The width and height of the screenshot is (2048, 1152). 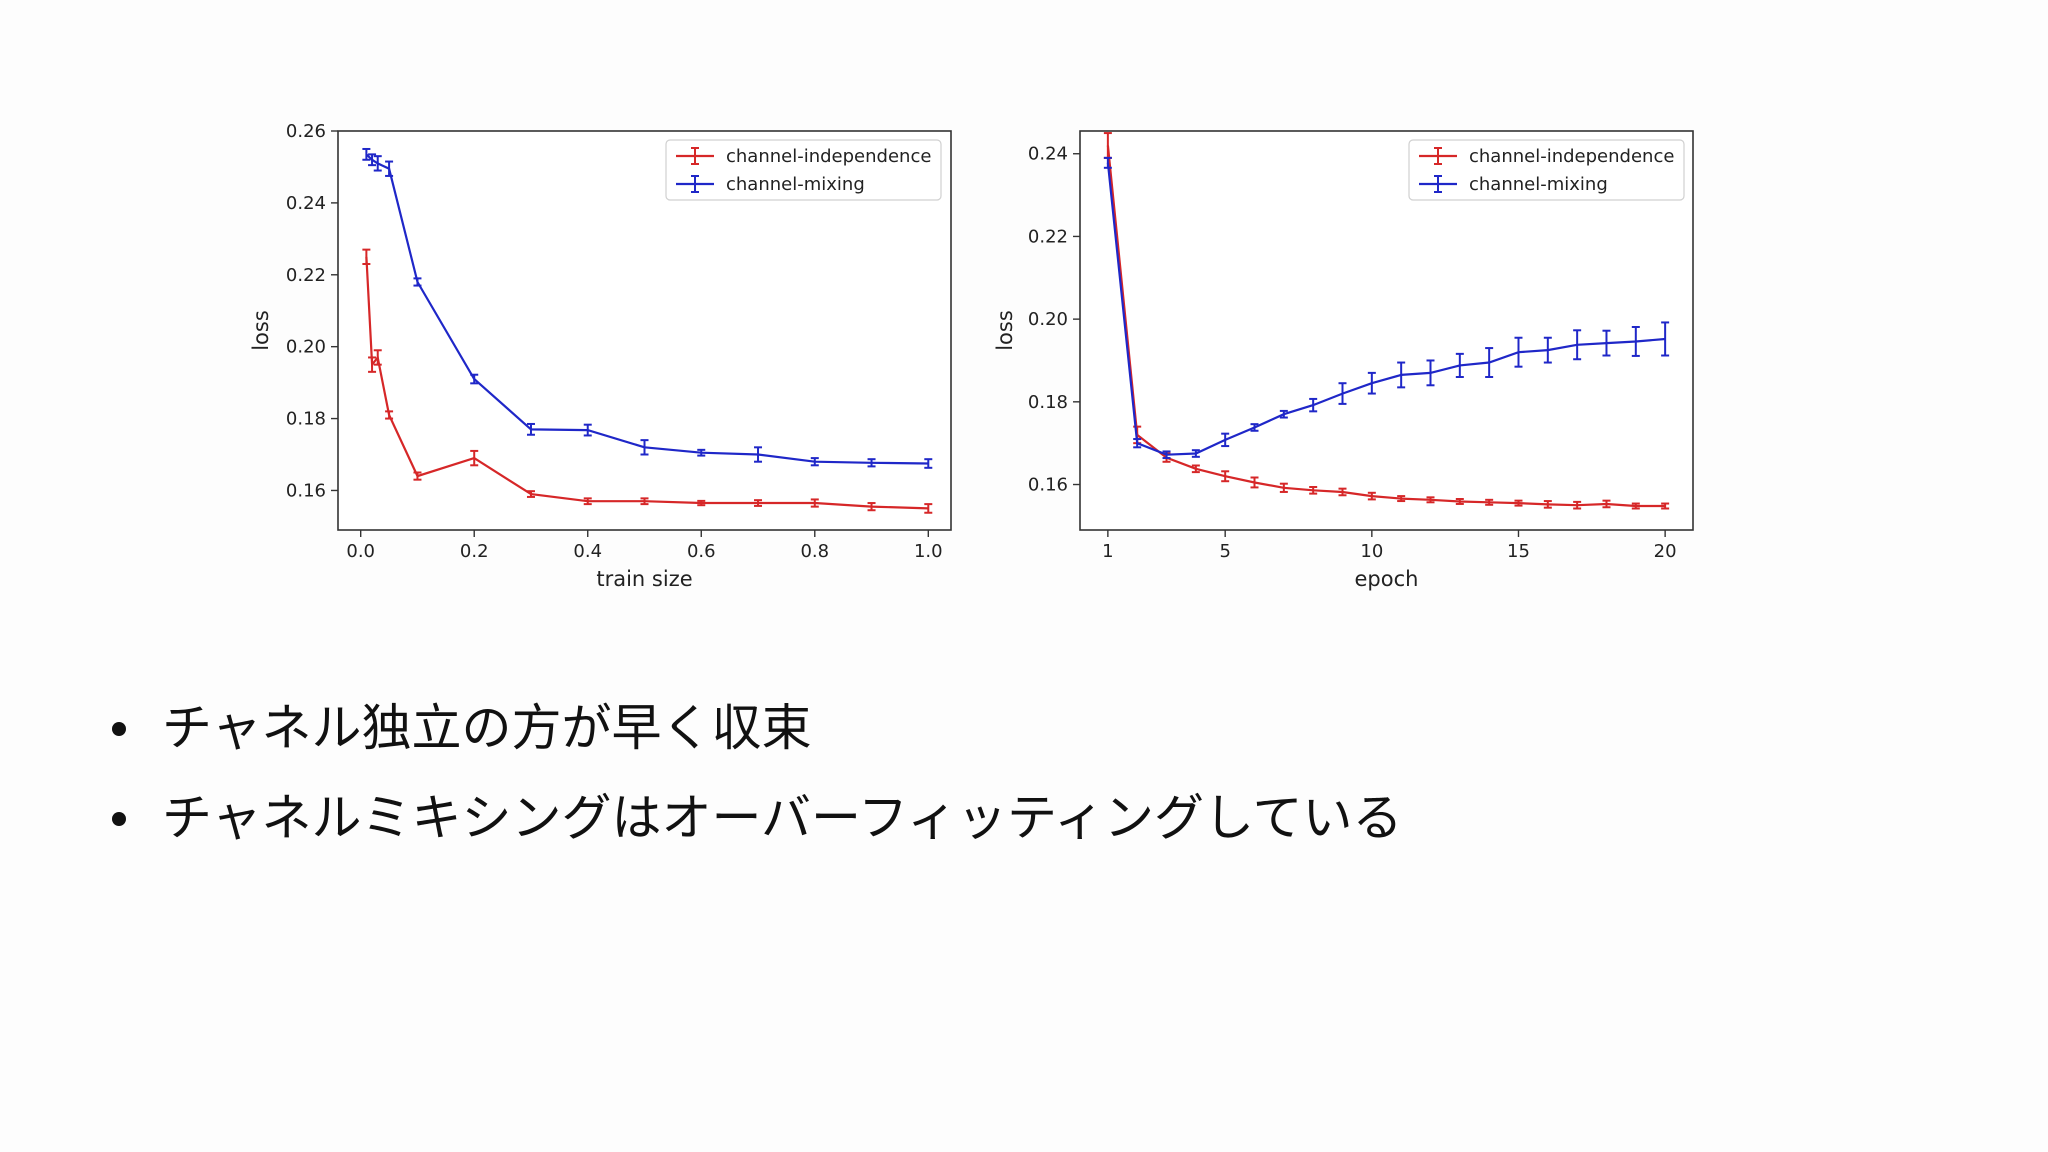 What do you see at coordinates (306, 131) in the screenshot?
I see `y-tick-label: 0.26` at bounding box center [306, 131].